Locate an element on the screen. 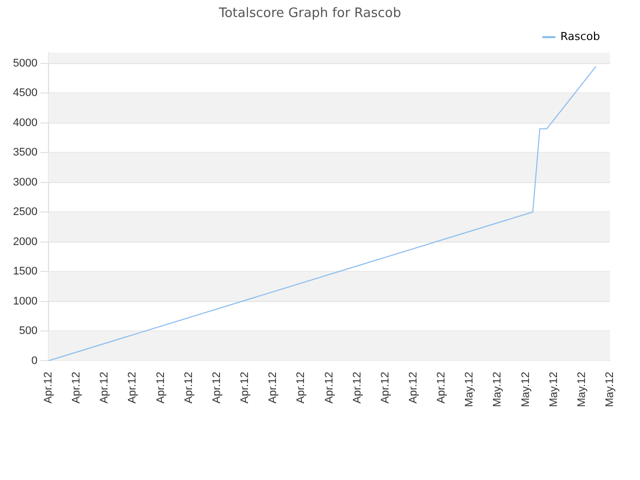  y-tick-label: 3500 is located at coordinates (25, 152).